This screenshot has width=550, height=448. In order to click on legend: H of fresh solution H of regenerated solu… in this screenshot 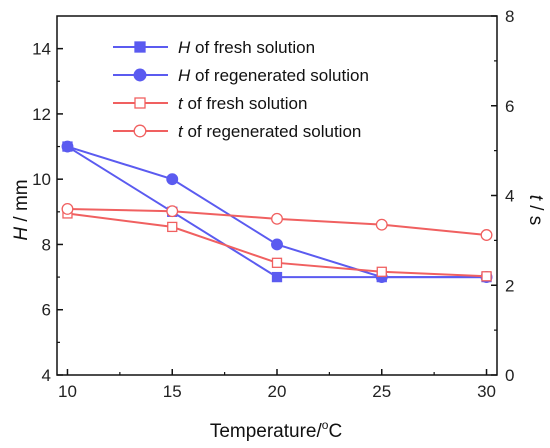, I will do `click(241, 89)`.